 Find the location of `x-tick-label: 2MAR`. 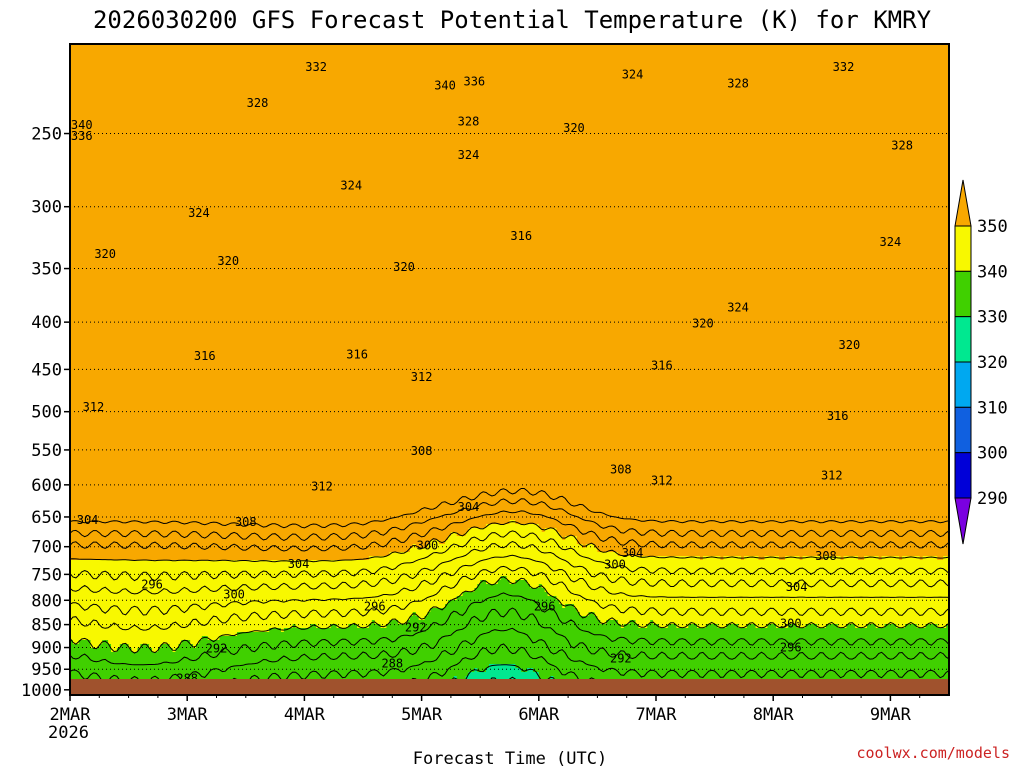

x-tick-label: 2MAR is located at coordinates (71, 715).